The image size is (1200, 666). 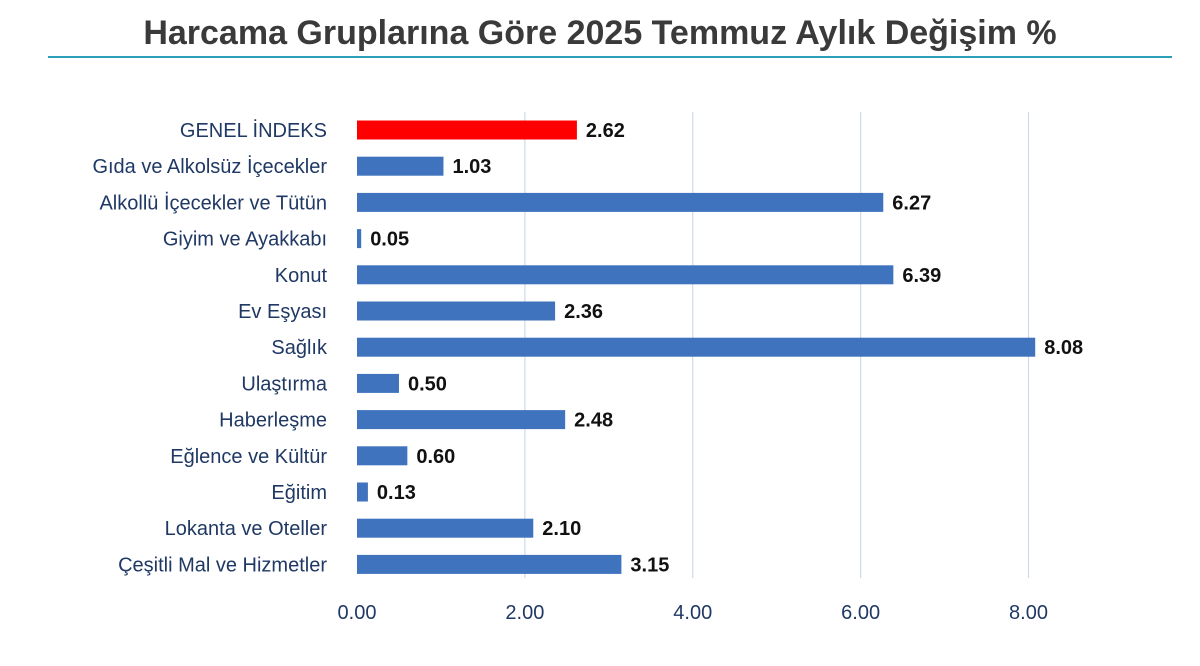 I want to click on category-label: GENEL İNDEKS, so click(x=253, y=130).